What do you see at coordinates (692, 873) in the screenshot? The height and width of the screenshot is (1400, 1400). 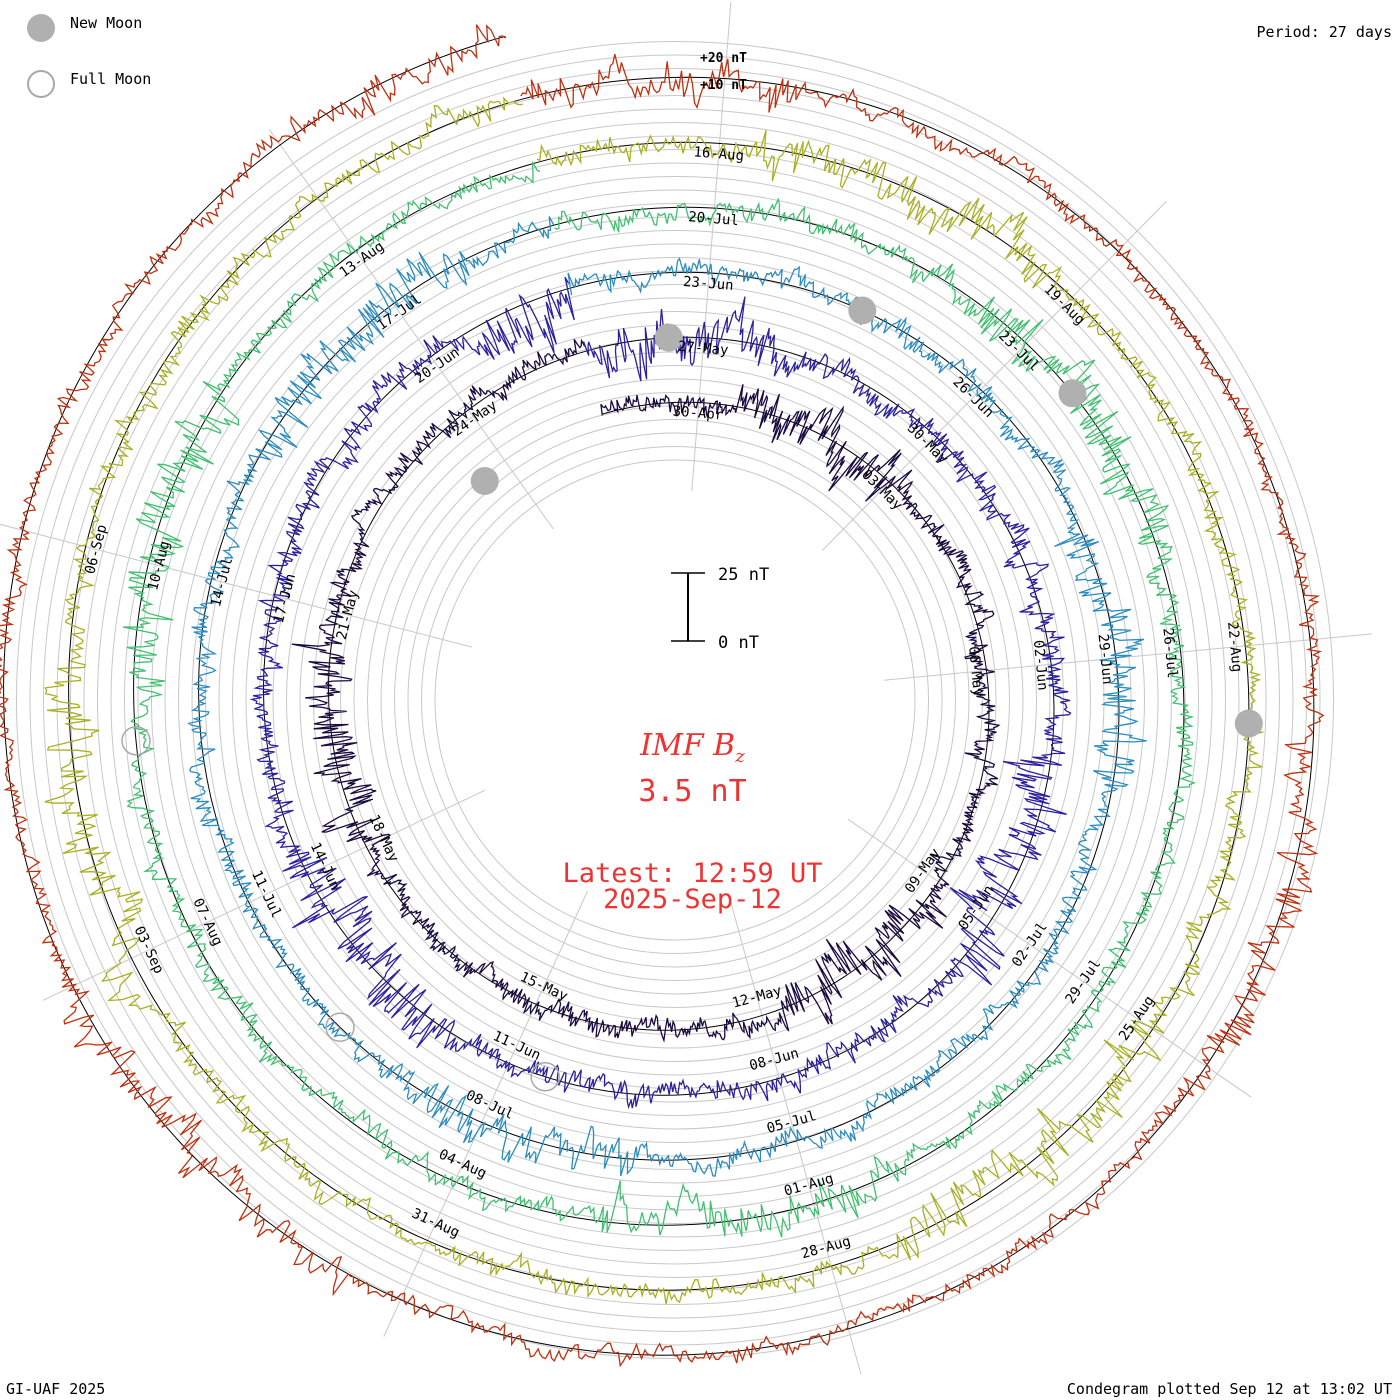 I see `latest-time: Latest: 12:59 UT` at bounding box center [692, 873].